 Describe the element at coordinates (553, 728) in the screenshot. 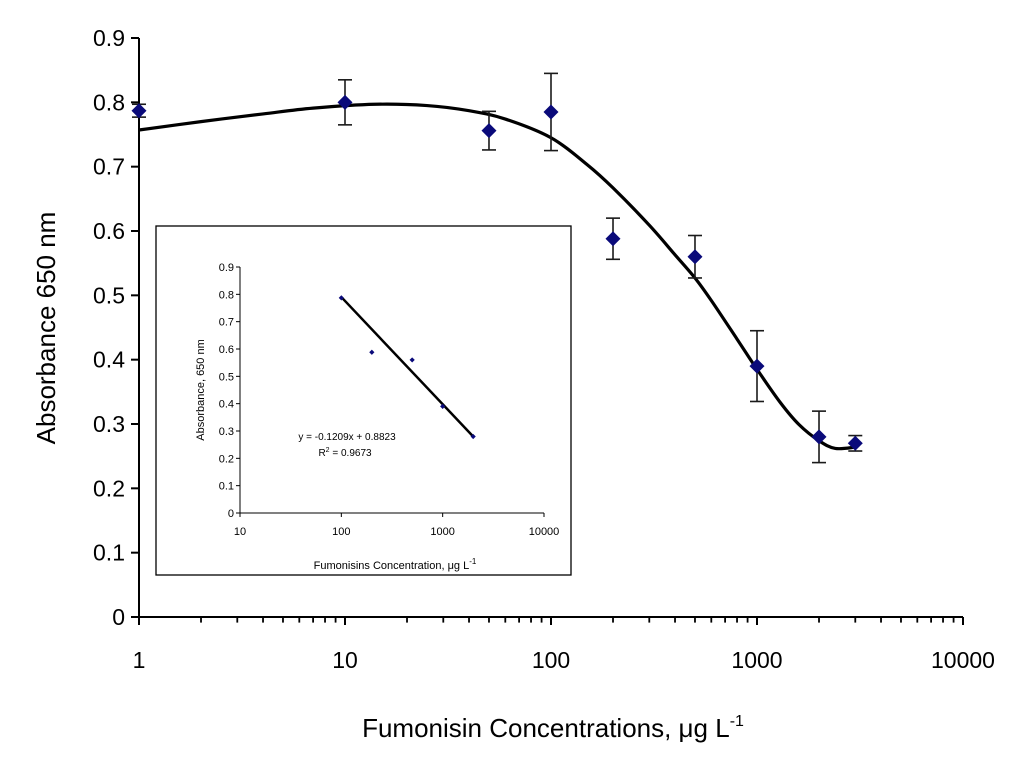

I see `x-axis-label: Fumonisin Concentrations, μg L-1` at that location.